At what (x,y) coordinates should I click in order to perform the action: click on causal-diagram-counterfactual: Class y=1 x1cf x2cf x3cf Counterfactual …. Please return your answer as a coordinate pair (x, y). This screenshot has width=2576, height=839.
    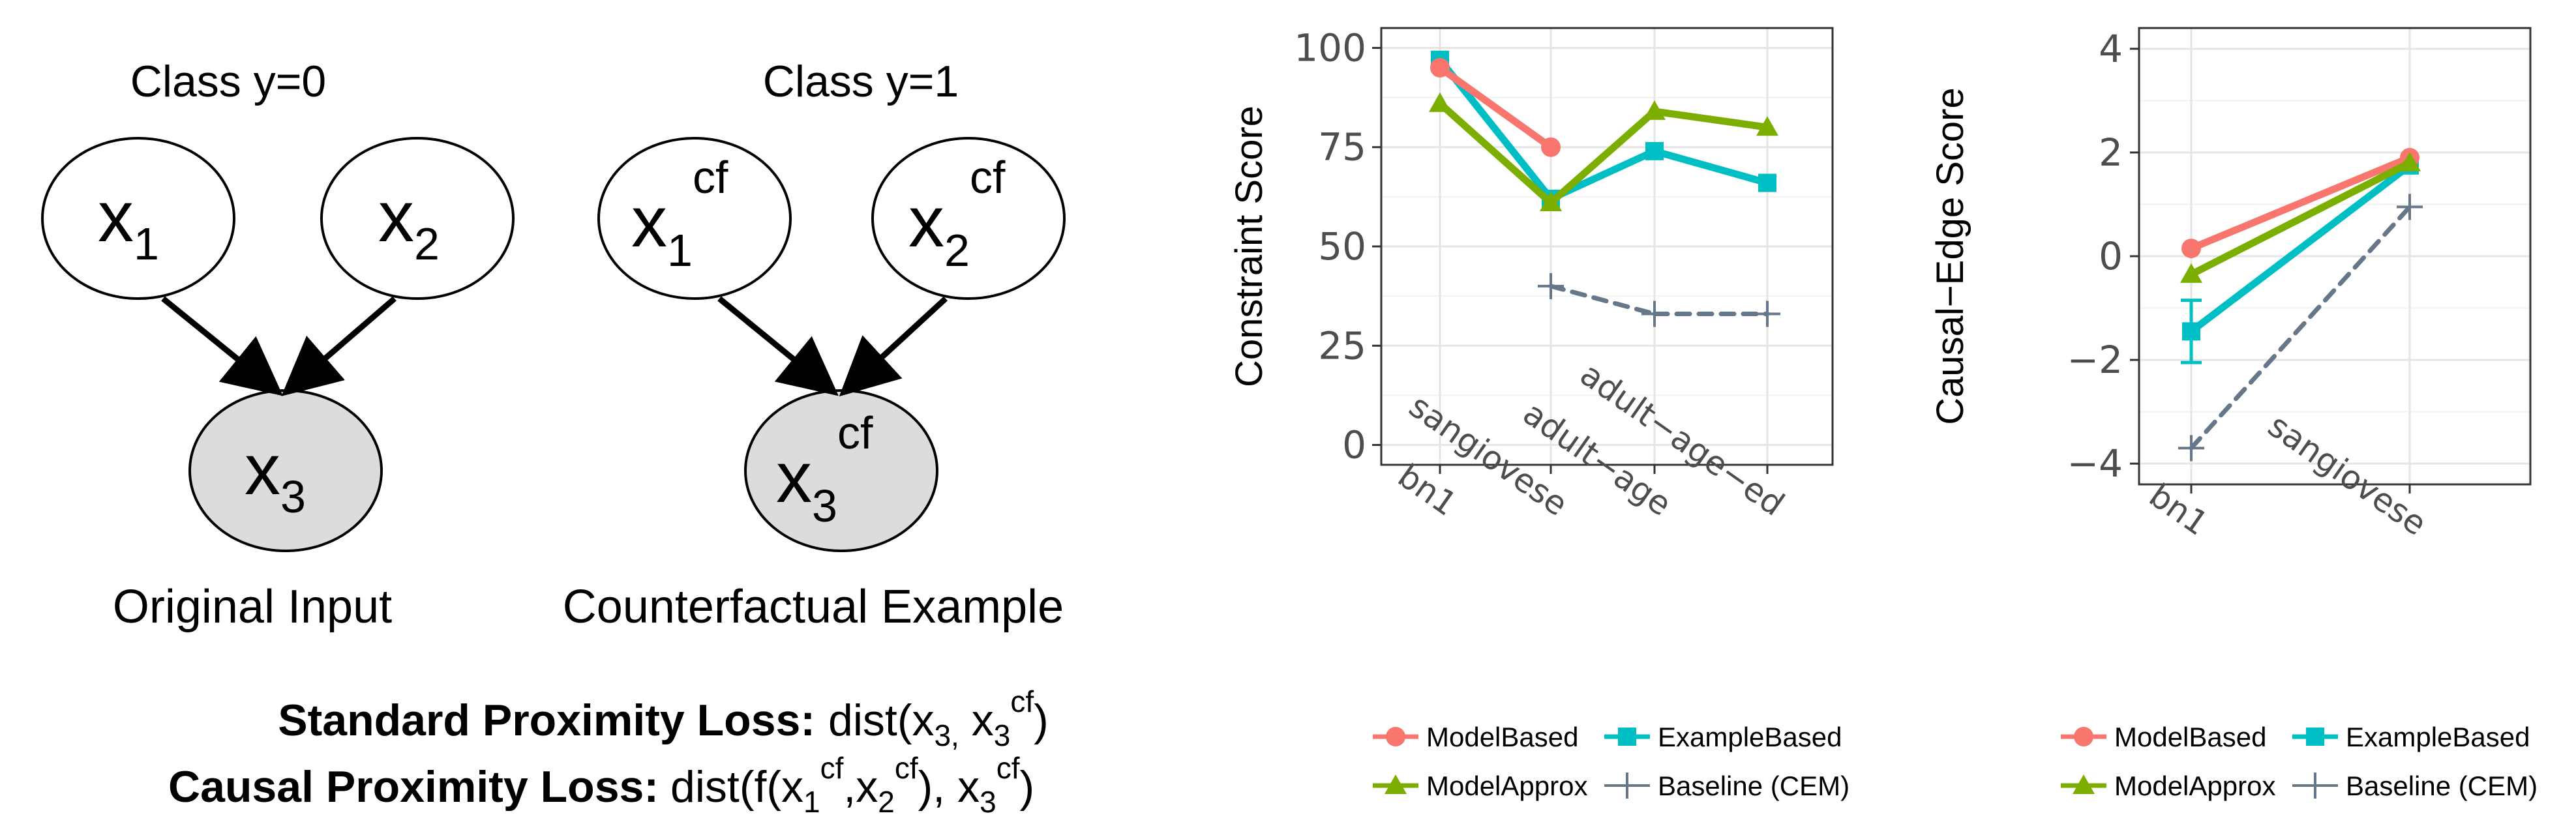
    Looking at the image, I should click on (814, 345).